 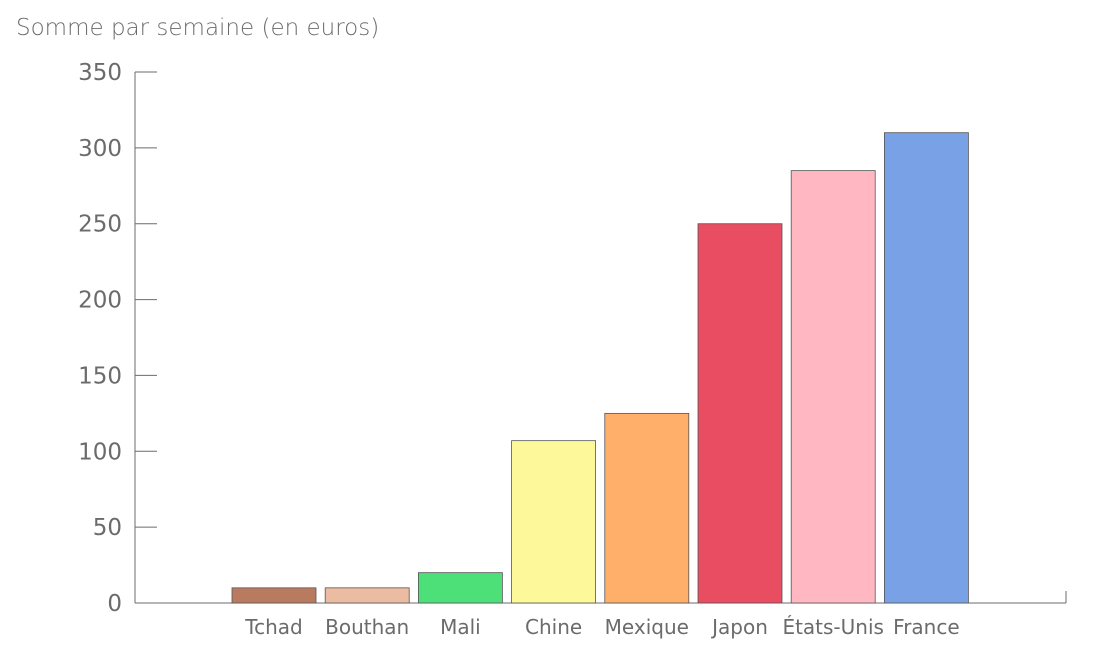 What do you see at coordinates (926, 368) in the screenshot?
I see `bar-france` at bounding box center [926, 368].